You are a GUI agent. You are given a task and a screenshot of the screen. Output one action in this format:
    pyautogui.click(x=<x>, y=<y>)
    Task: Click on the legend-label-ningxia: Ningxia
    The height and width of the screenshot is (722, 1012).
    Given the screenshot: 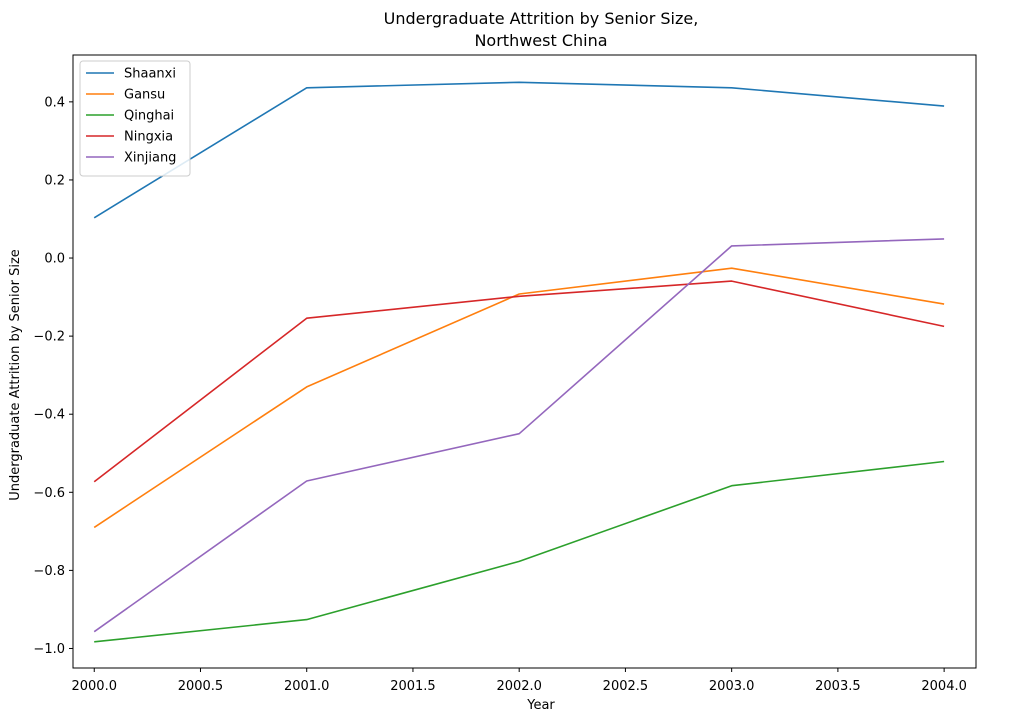 What is the action you would take?
    pyautogui.click(x=148, y=137)
    